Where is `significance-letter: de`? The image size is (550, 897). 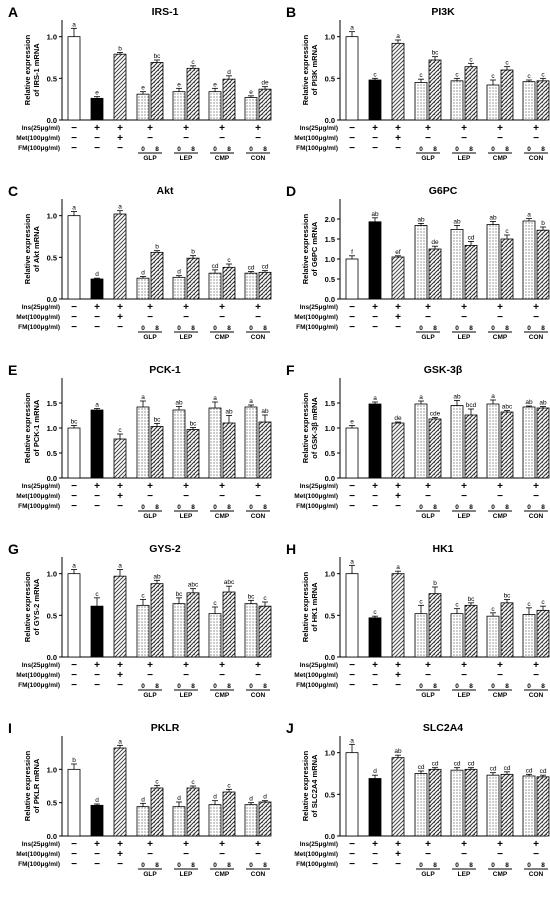
significance-letter: de is located at coordinates (435, 242).